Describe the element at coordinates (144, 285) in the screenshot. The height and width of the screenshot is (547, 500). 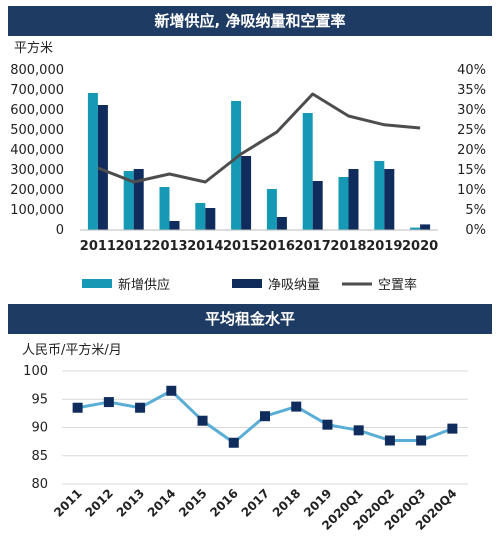
I see `legend-label: 新增供应` at that location.